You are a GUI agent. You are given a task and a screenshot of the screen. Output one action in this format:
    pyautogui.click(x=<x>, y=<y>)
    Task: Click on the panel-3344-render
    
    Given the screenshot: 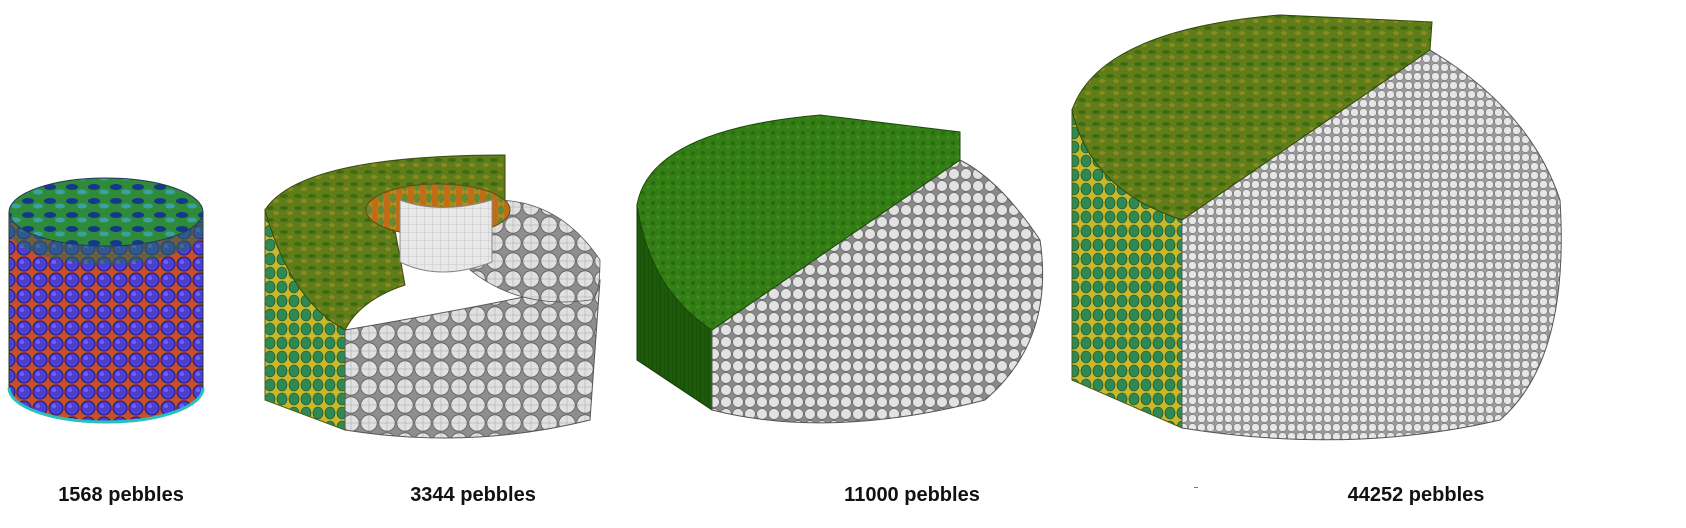 What is the action you would take?
    pyautogui.click(x=432, y=296)
    